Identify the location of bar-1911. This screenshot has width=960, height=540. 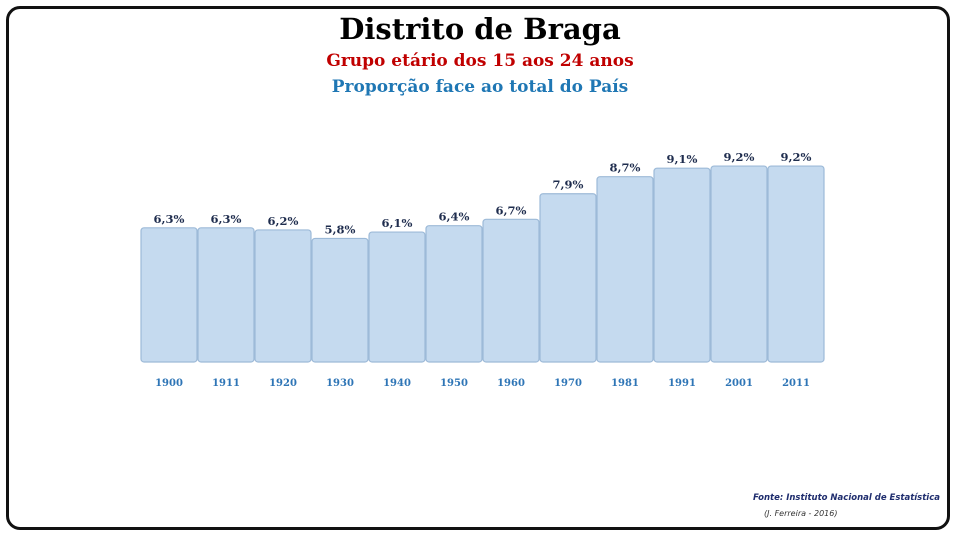
(226, 295).